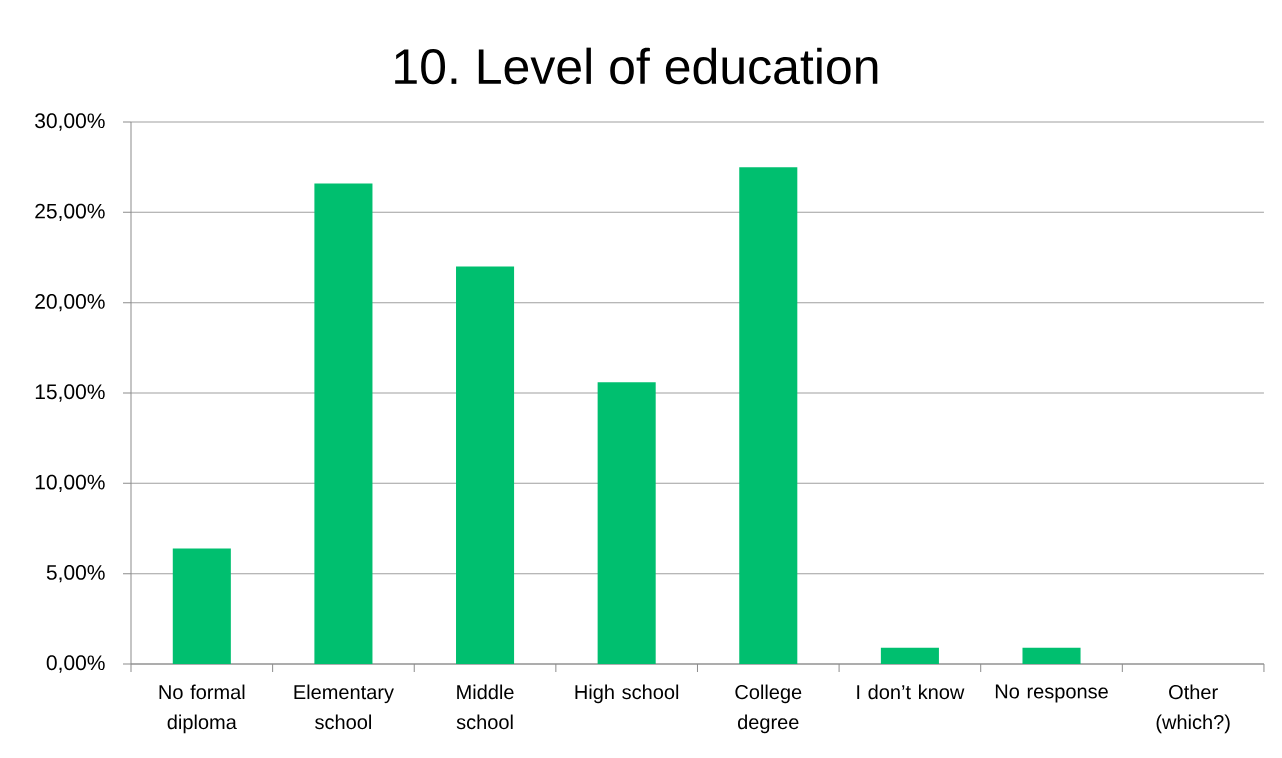 The image size is (1282, 758). What do you see at coordinates (627, 694) in the screenshot?
I see `x-tick-label: High school` at bounding box center [627, 694].